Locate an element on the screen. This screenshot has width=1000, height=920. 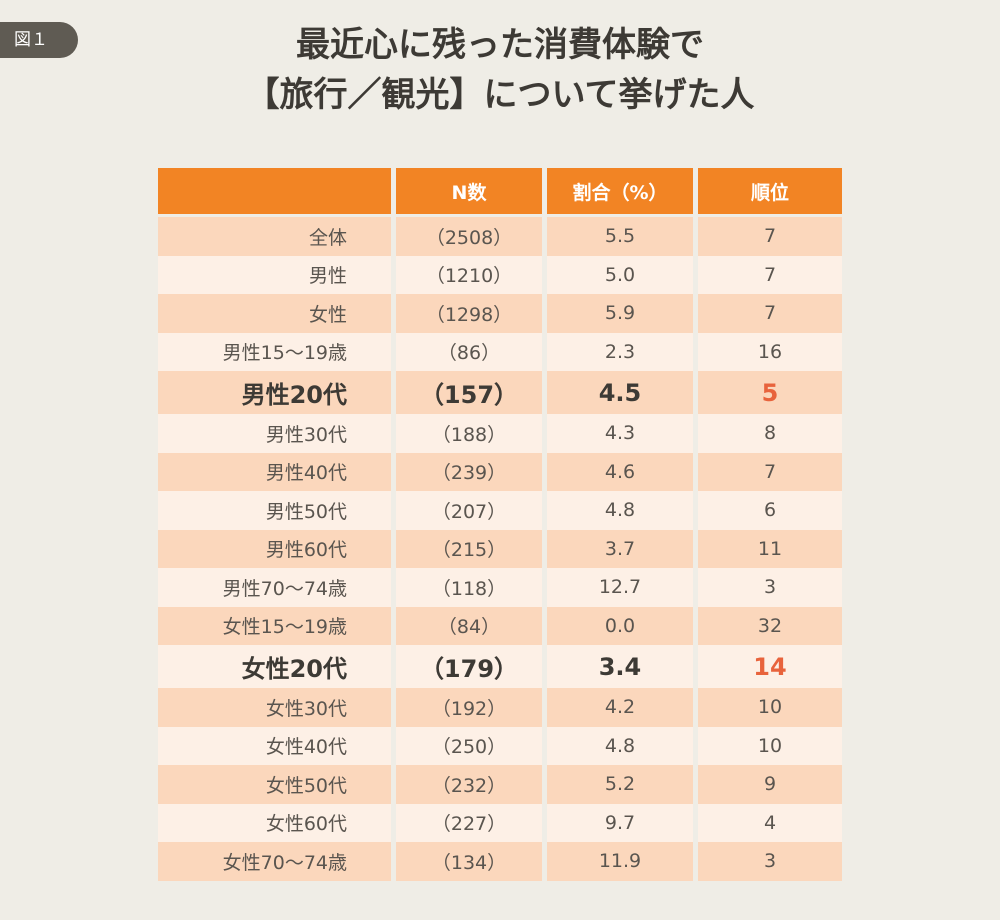
row-ratio: 3.7 is located at coordinates (617, 548).